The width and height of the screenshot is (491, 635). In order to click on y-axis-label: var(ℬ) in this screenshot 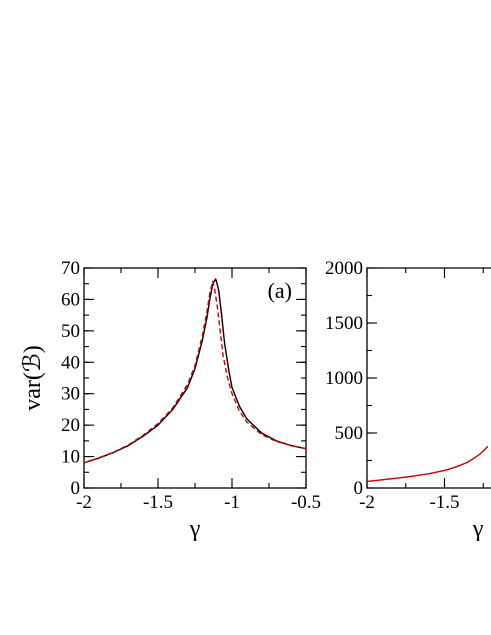, I will do `click(33, 378)`.